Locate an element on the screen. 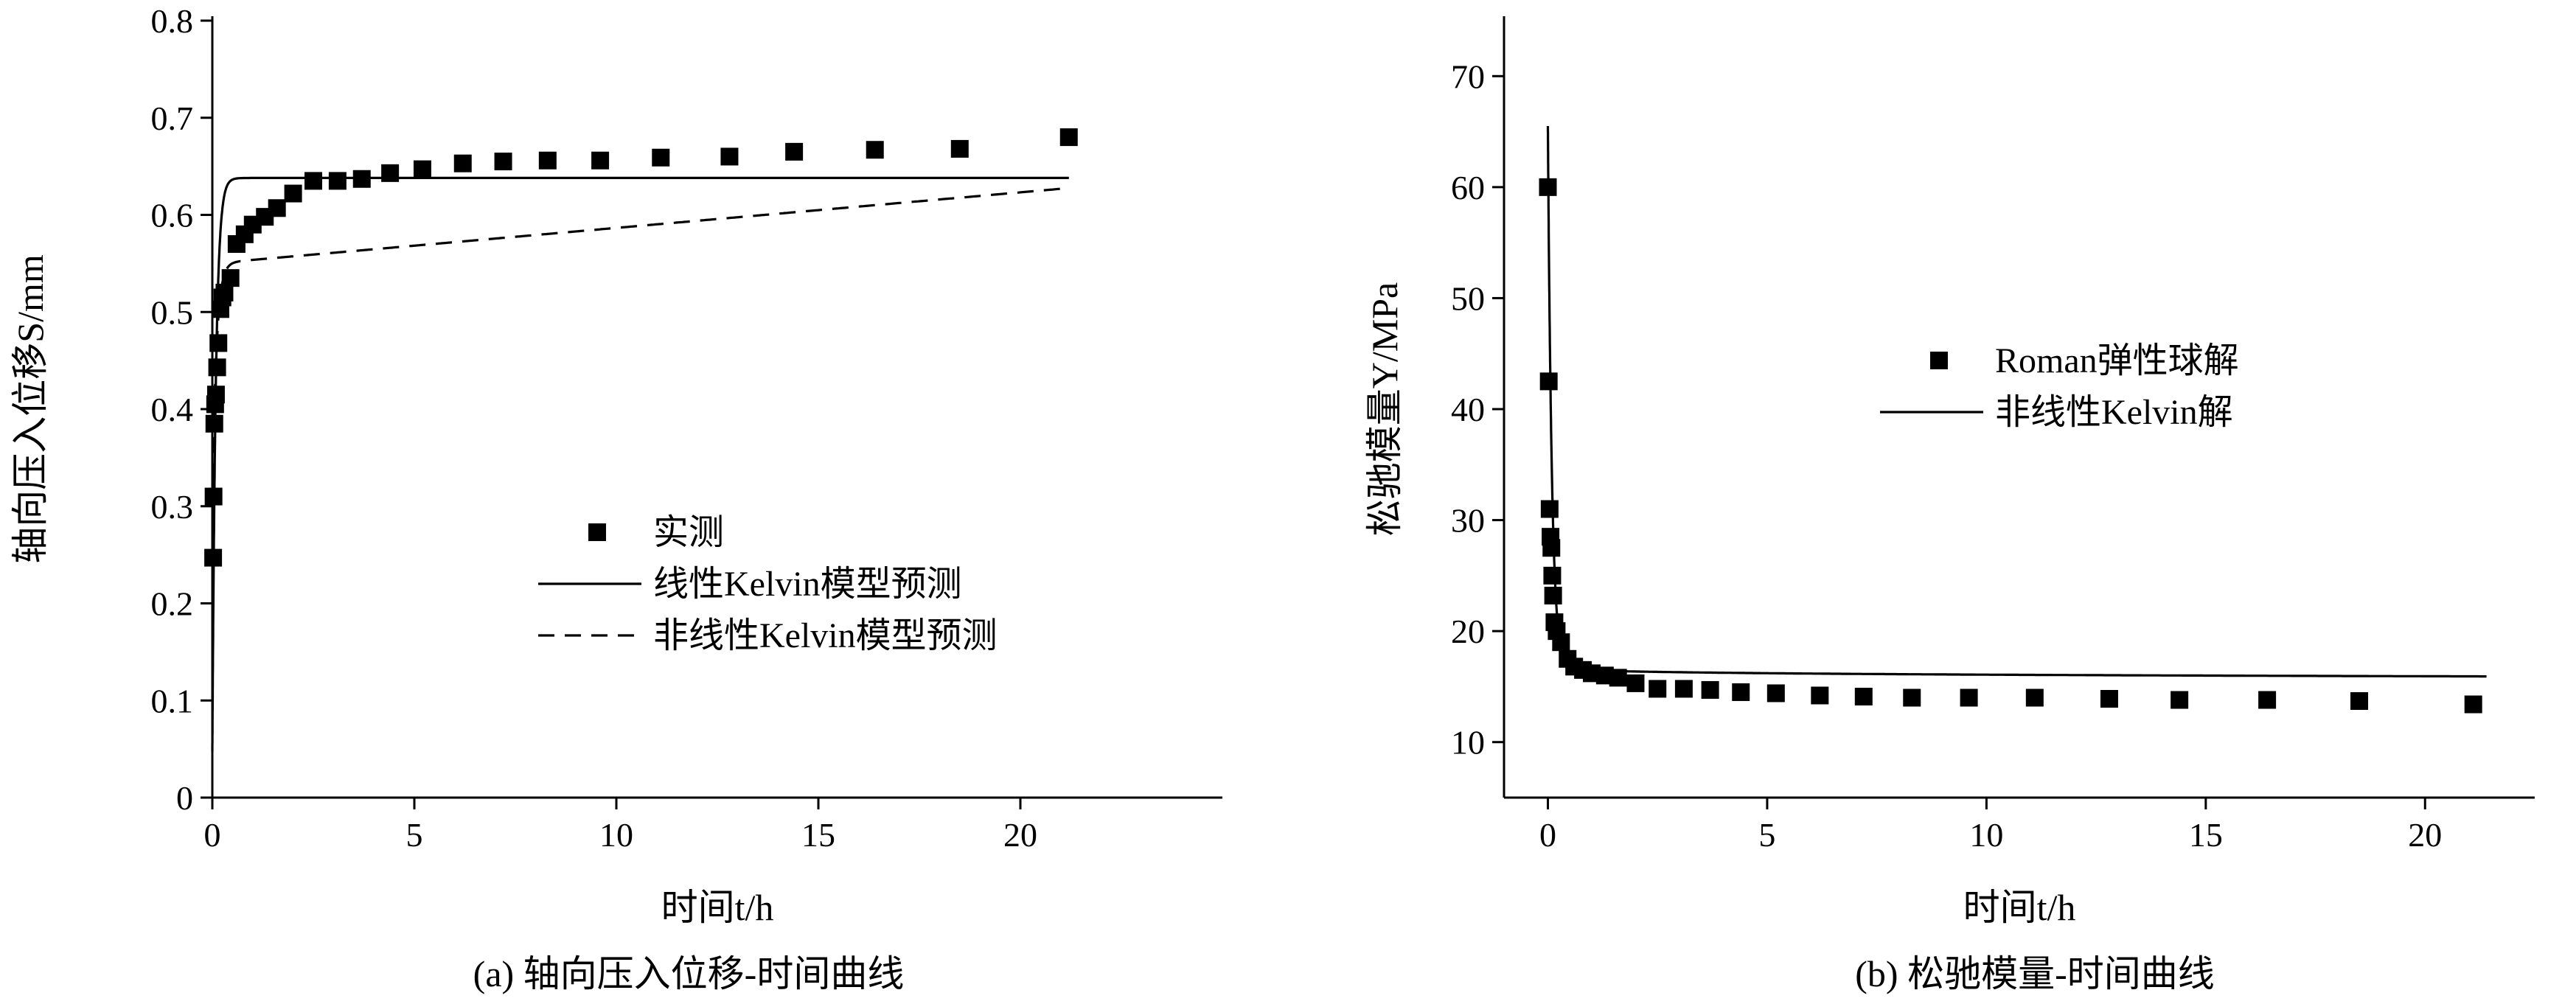 The width and height of the screenshot is (2576, 1004). y-tick-label: 0.1 is located at coordinates (173, 700).